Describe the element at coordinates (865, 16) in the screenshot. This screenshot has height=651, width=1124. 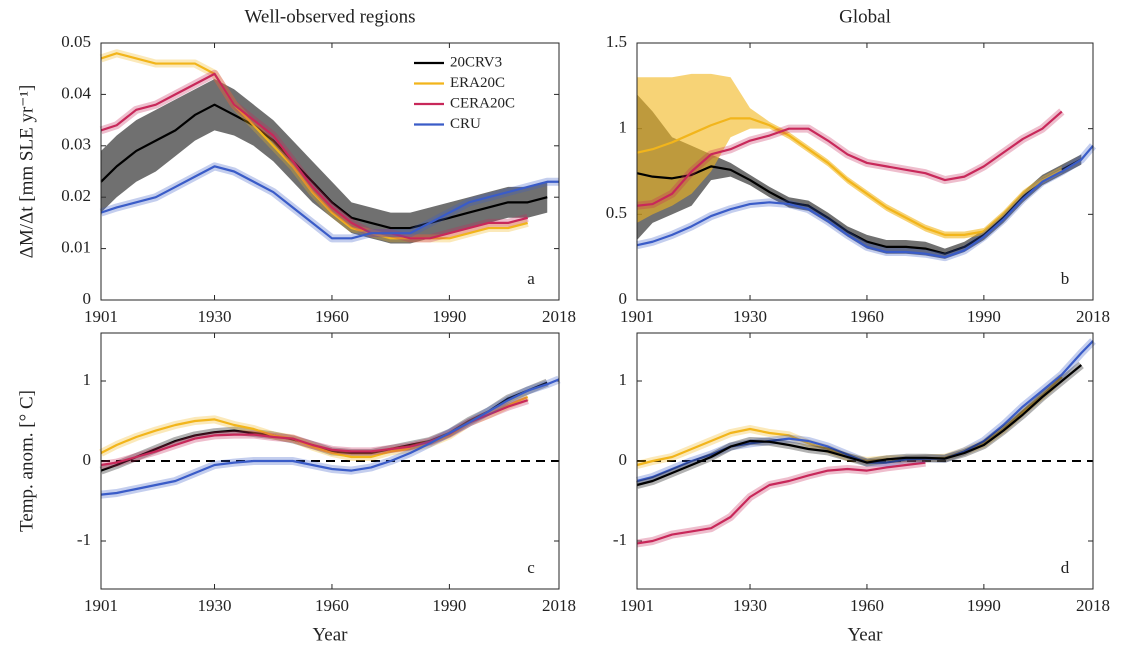
I see `panel-title: Global` at that location.